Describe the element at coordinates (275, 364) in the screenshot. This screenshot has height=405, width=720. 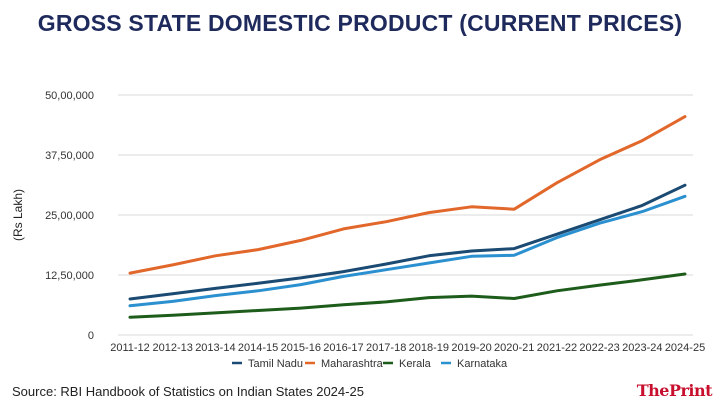
I see `legend-label: Tamil Nadu` at that location.